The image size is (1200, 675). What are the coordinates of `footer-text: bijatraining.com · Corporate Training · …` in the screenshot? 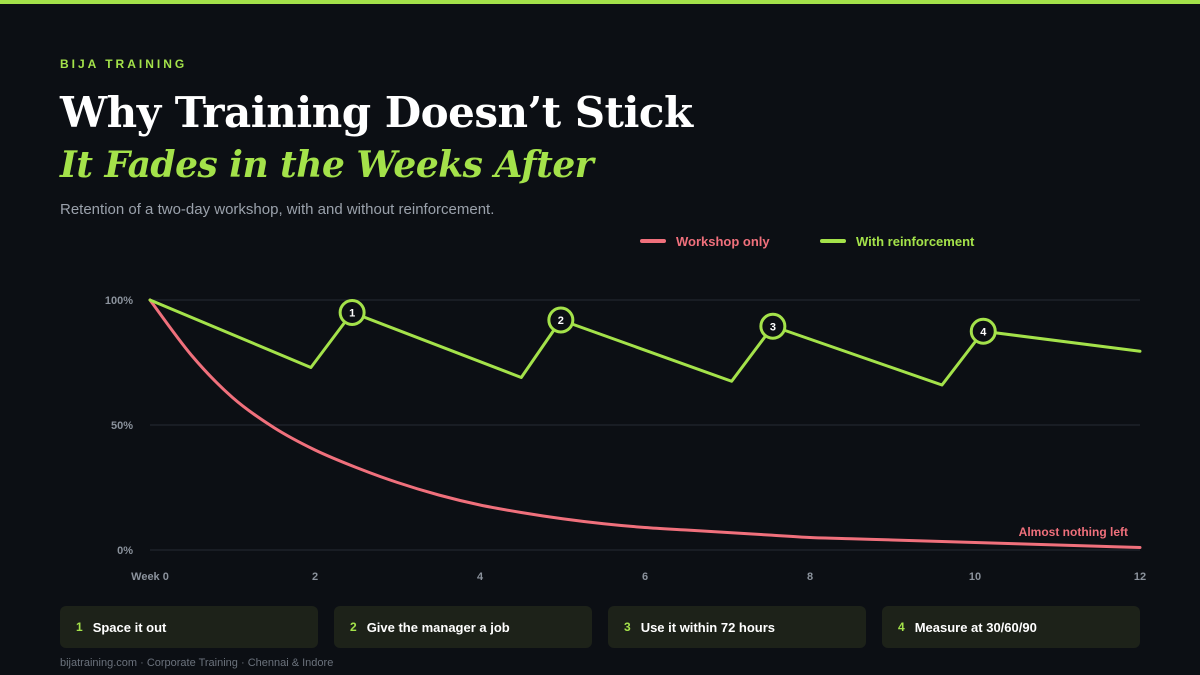 It's located at (197, 663).